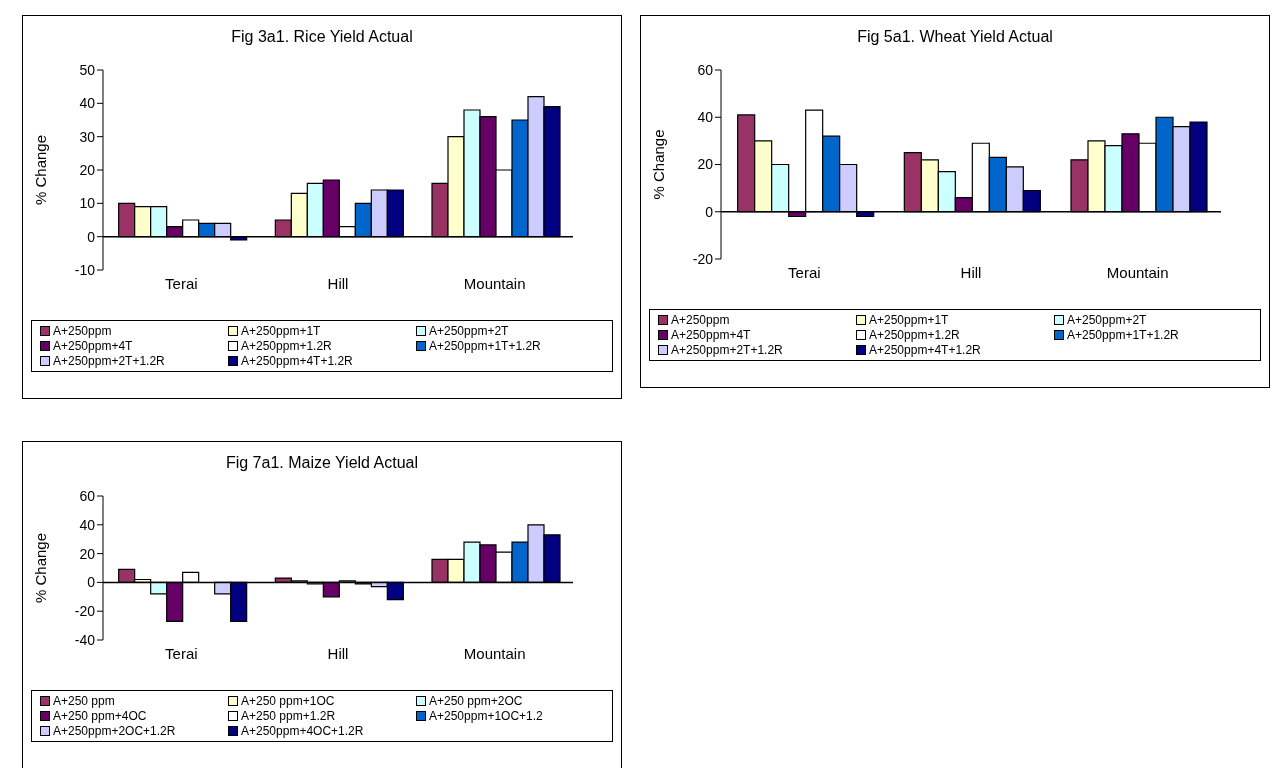 The image size is (1284, 776). What do you see at coordinates (322, 463) in the screenshot?
I see `chart-title: Fig 7a1. Maize Yield Actual` at bounding box center [322, 463].